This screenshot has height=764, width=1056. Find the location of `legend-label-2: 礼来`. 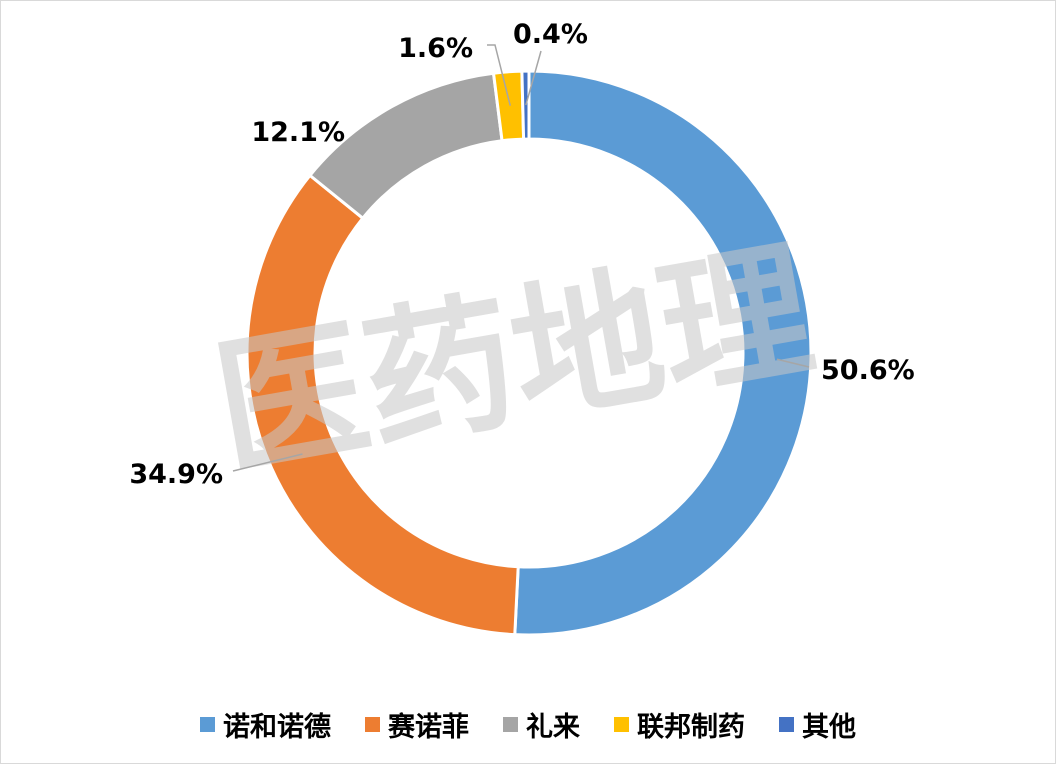

legend-label-2: 礼来 is located at coordinates (553, 727).